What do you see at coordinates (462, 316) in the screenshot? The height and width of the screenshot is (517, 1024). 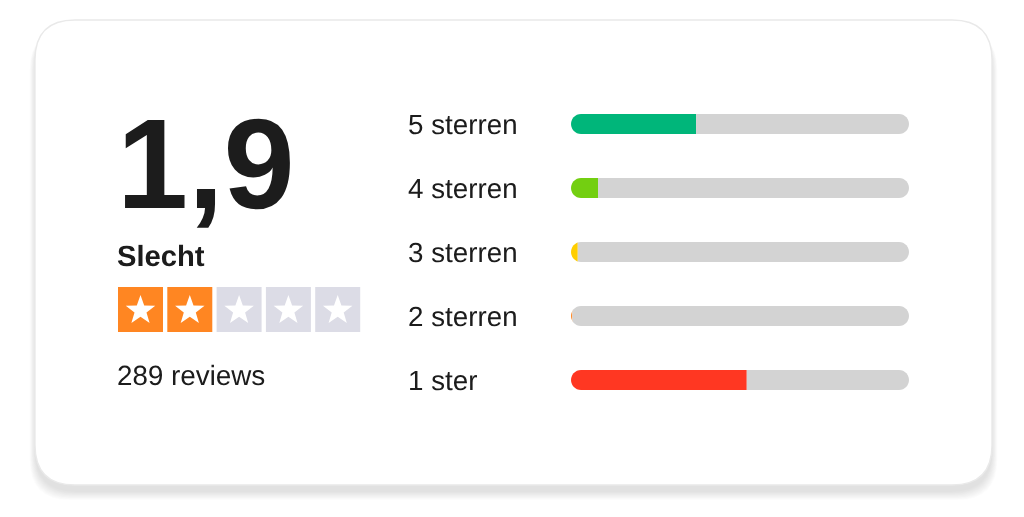 I see `y-tick-label: 2 sterren` at bounding box center [462, 316].